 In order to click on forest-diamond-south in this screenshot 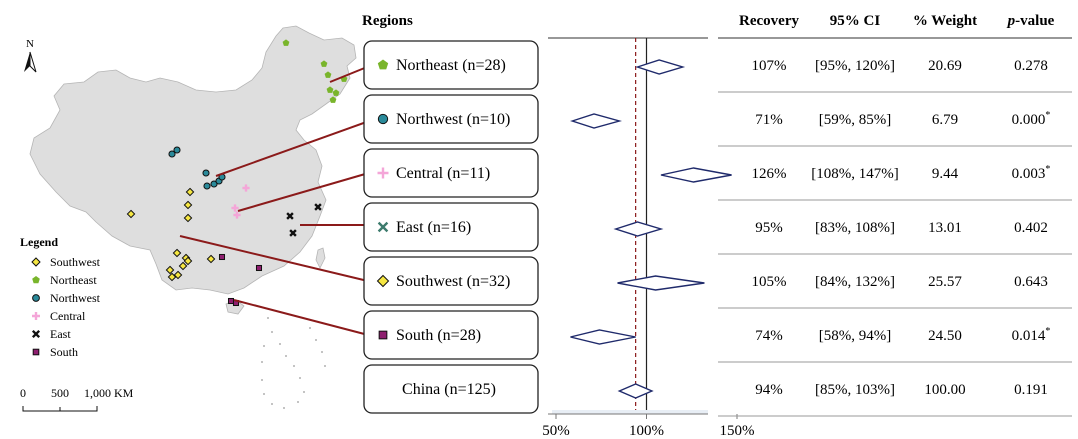, I will do `click(603, 337)`.